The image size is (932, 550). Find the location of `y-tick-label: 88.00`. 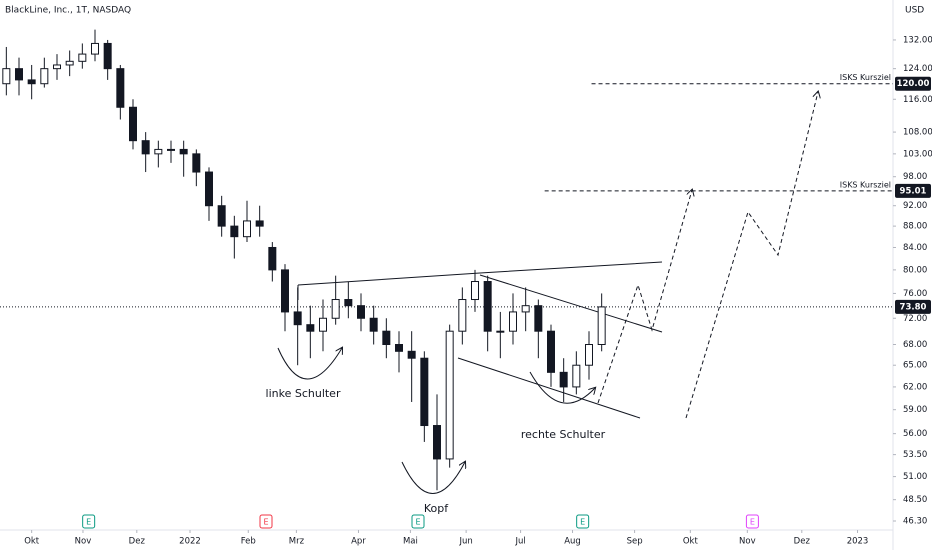

y-tick-label: 88.00 is located at coordinates (915, 227).